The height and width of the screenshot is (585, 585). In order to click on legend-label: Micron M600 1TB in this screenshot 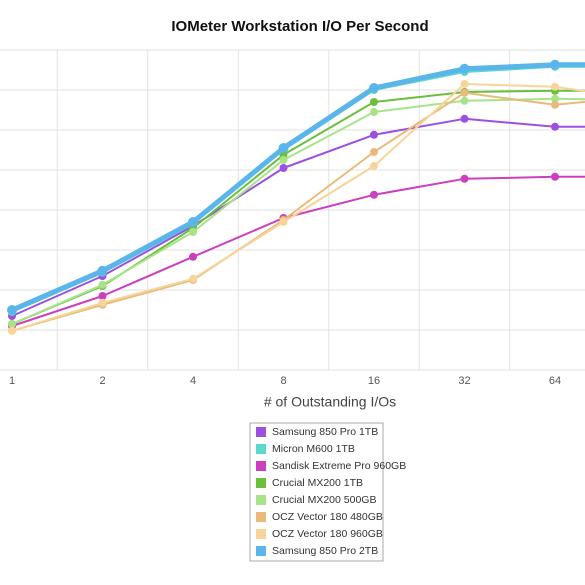, I will do `click(313, 449)`.